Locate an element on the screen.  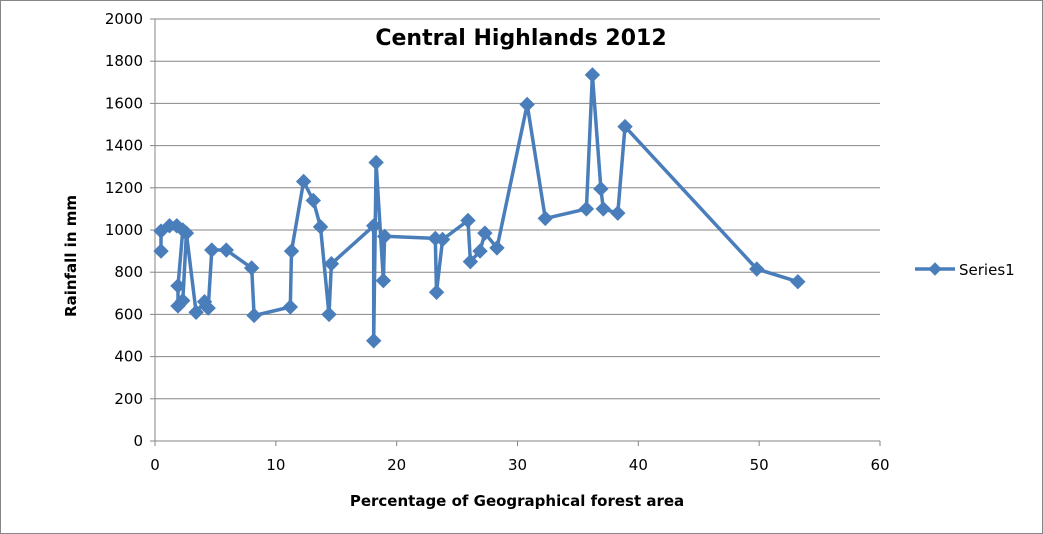
y-tick-label: 1600 is located at coordinates (124, 103).